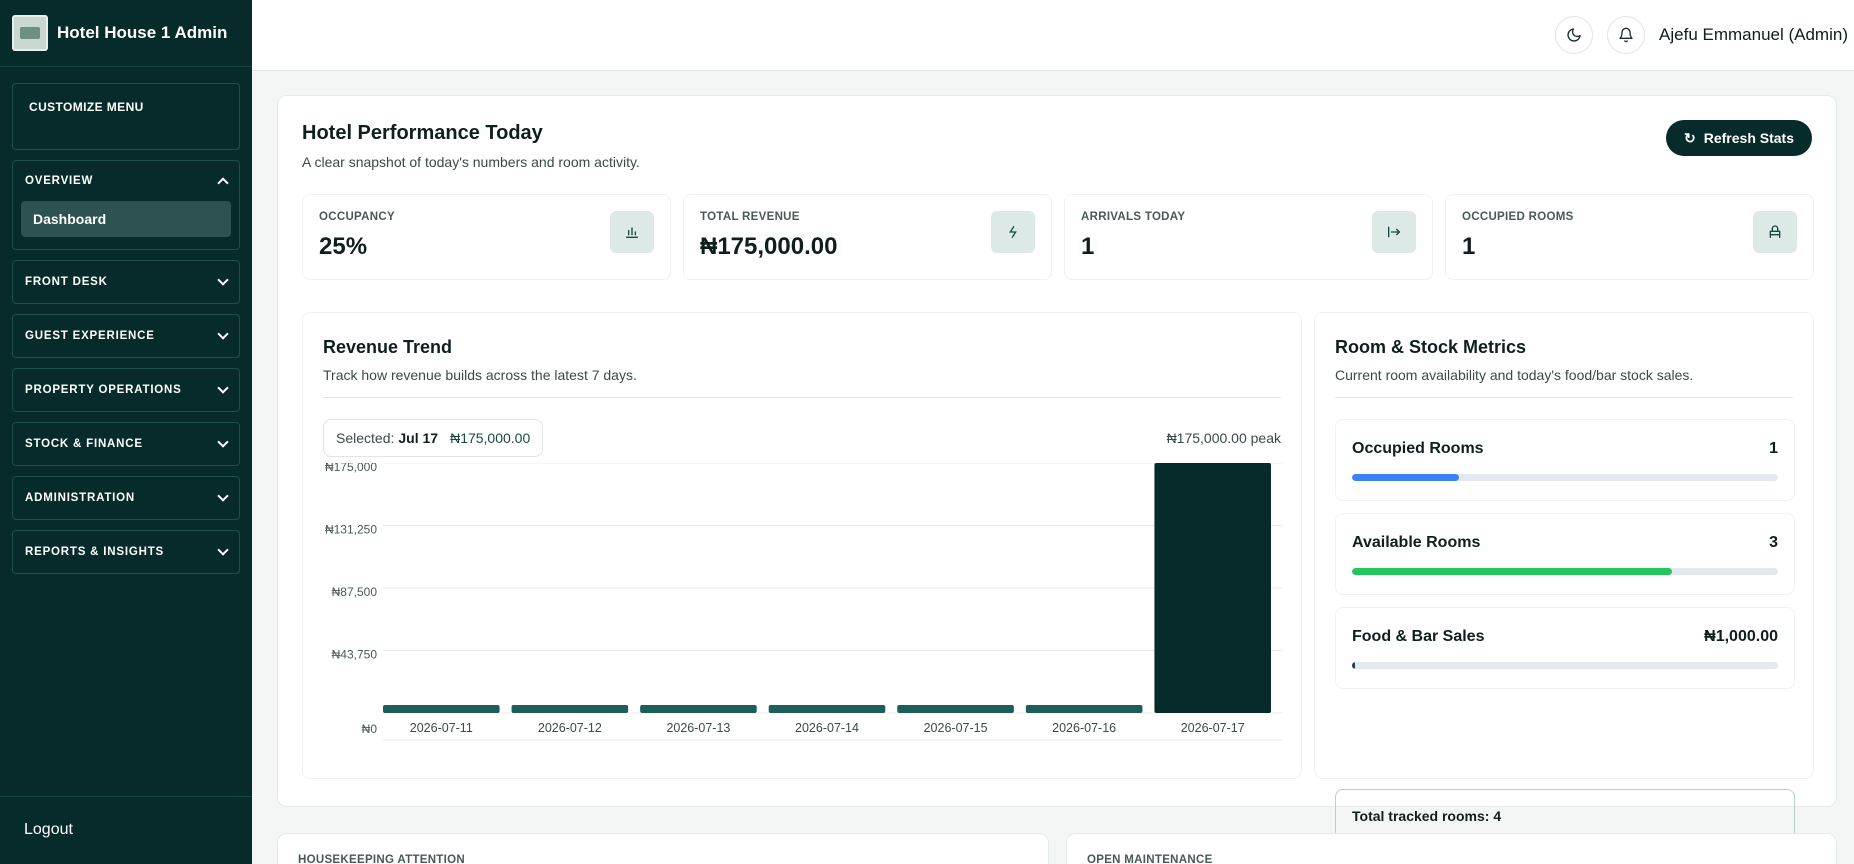 This screenshot has height=864, width=1854. What do you see at coordinates (632, 232) in the screenshot?
I see `bar-chart-icon` at bounding box center [632, 232].